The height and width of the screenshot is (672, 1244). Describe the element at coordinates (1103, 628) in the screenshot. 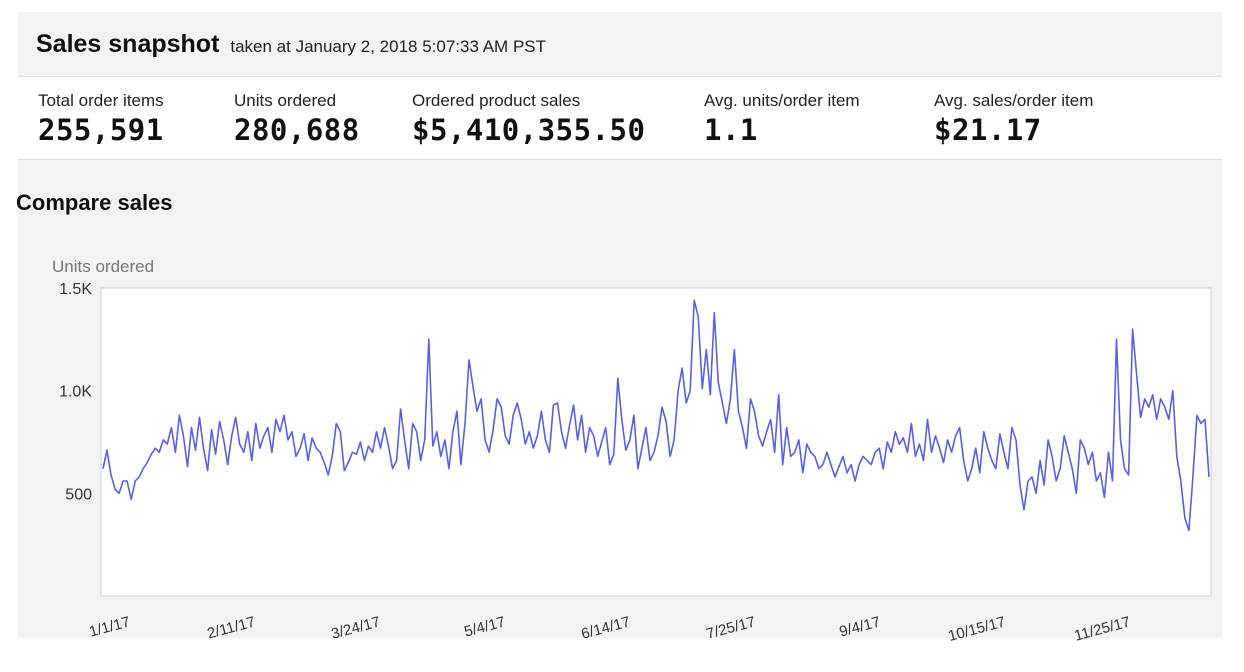

I see `x-tick-label: 11/25/17` at that location.